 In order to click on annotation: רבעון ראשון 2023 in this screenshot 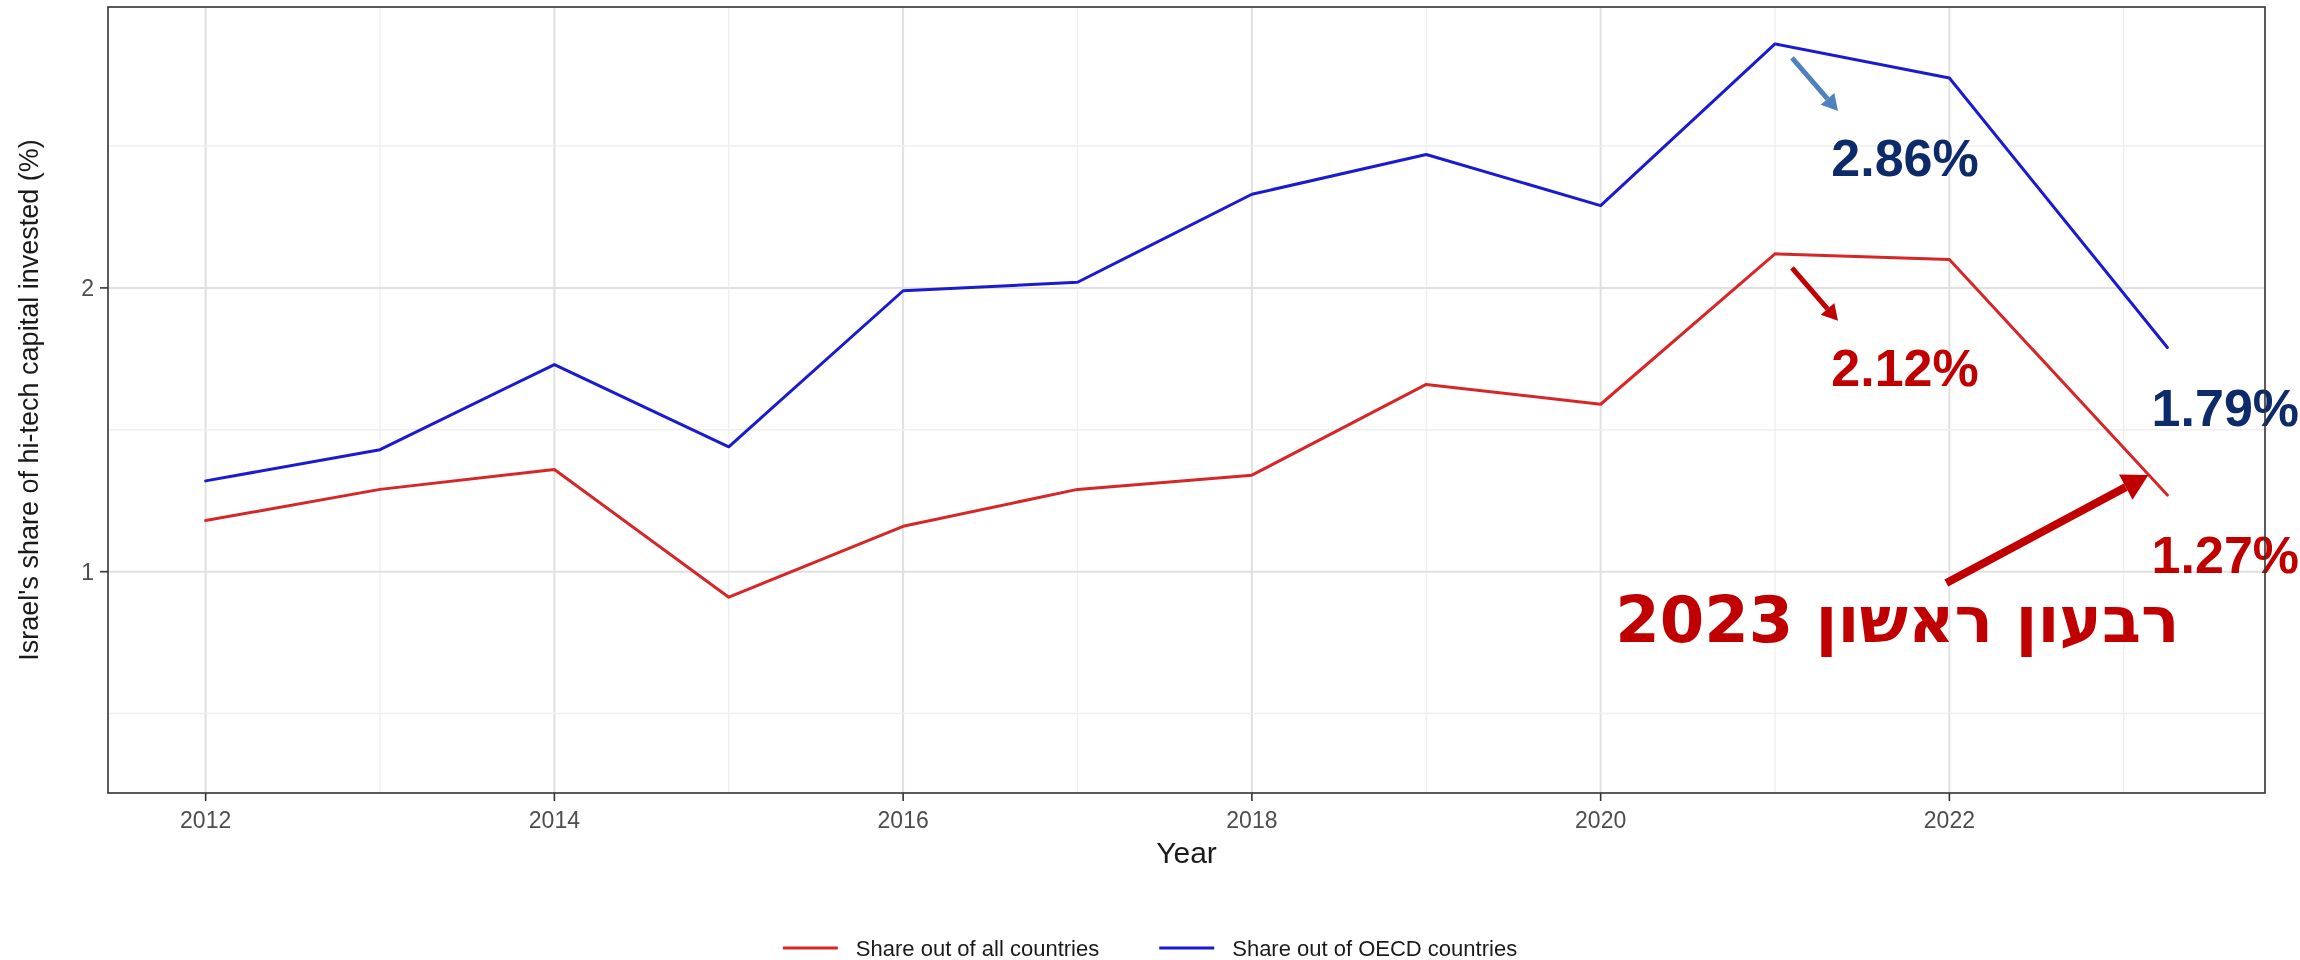, I will do `click(1897, 620)`.